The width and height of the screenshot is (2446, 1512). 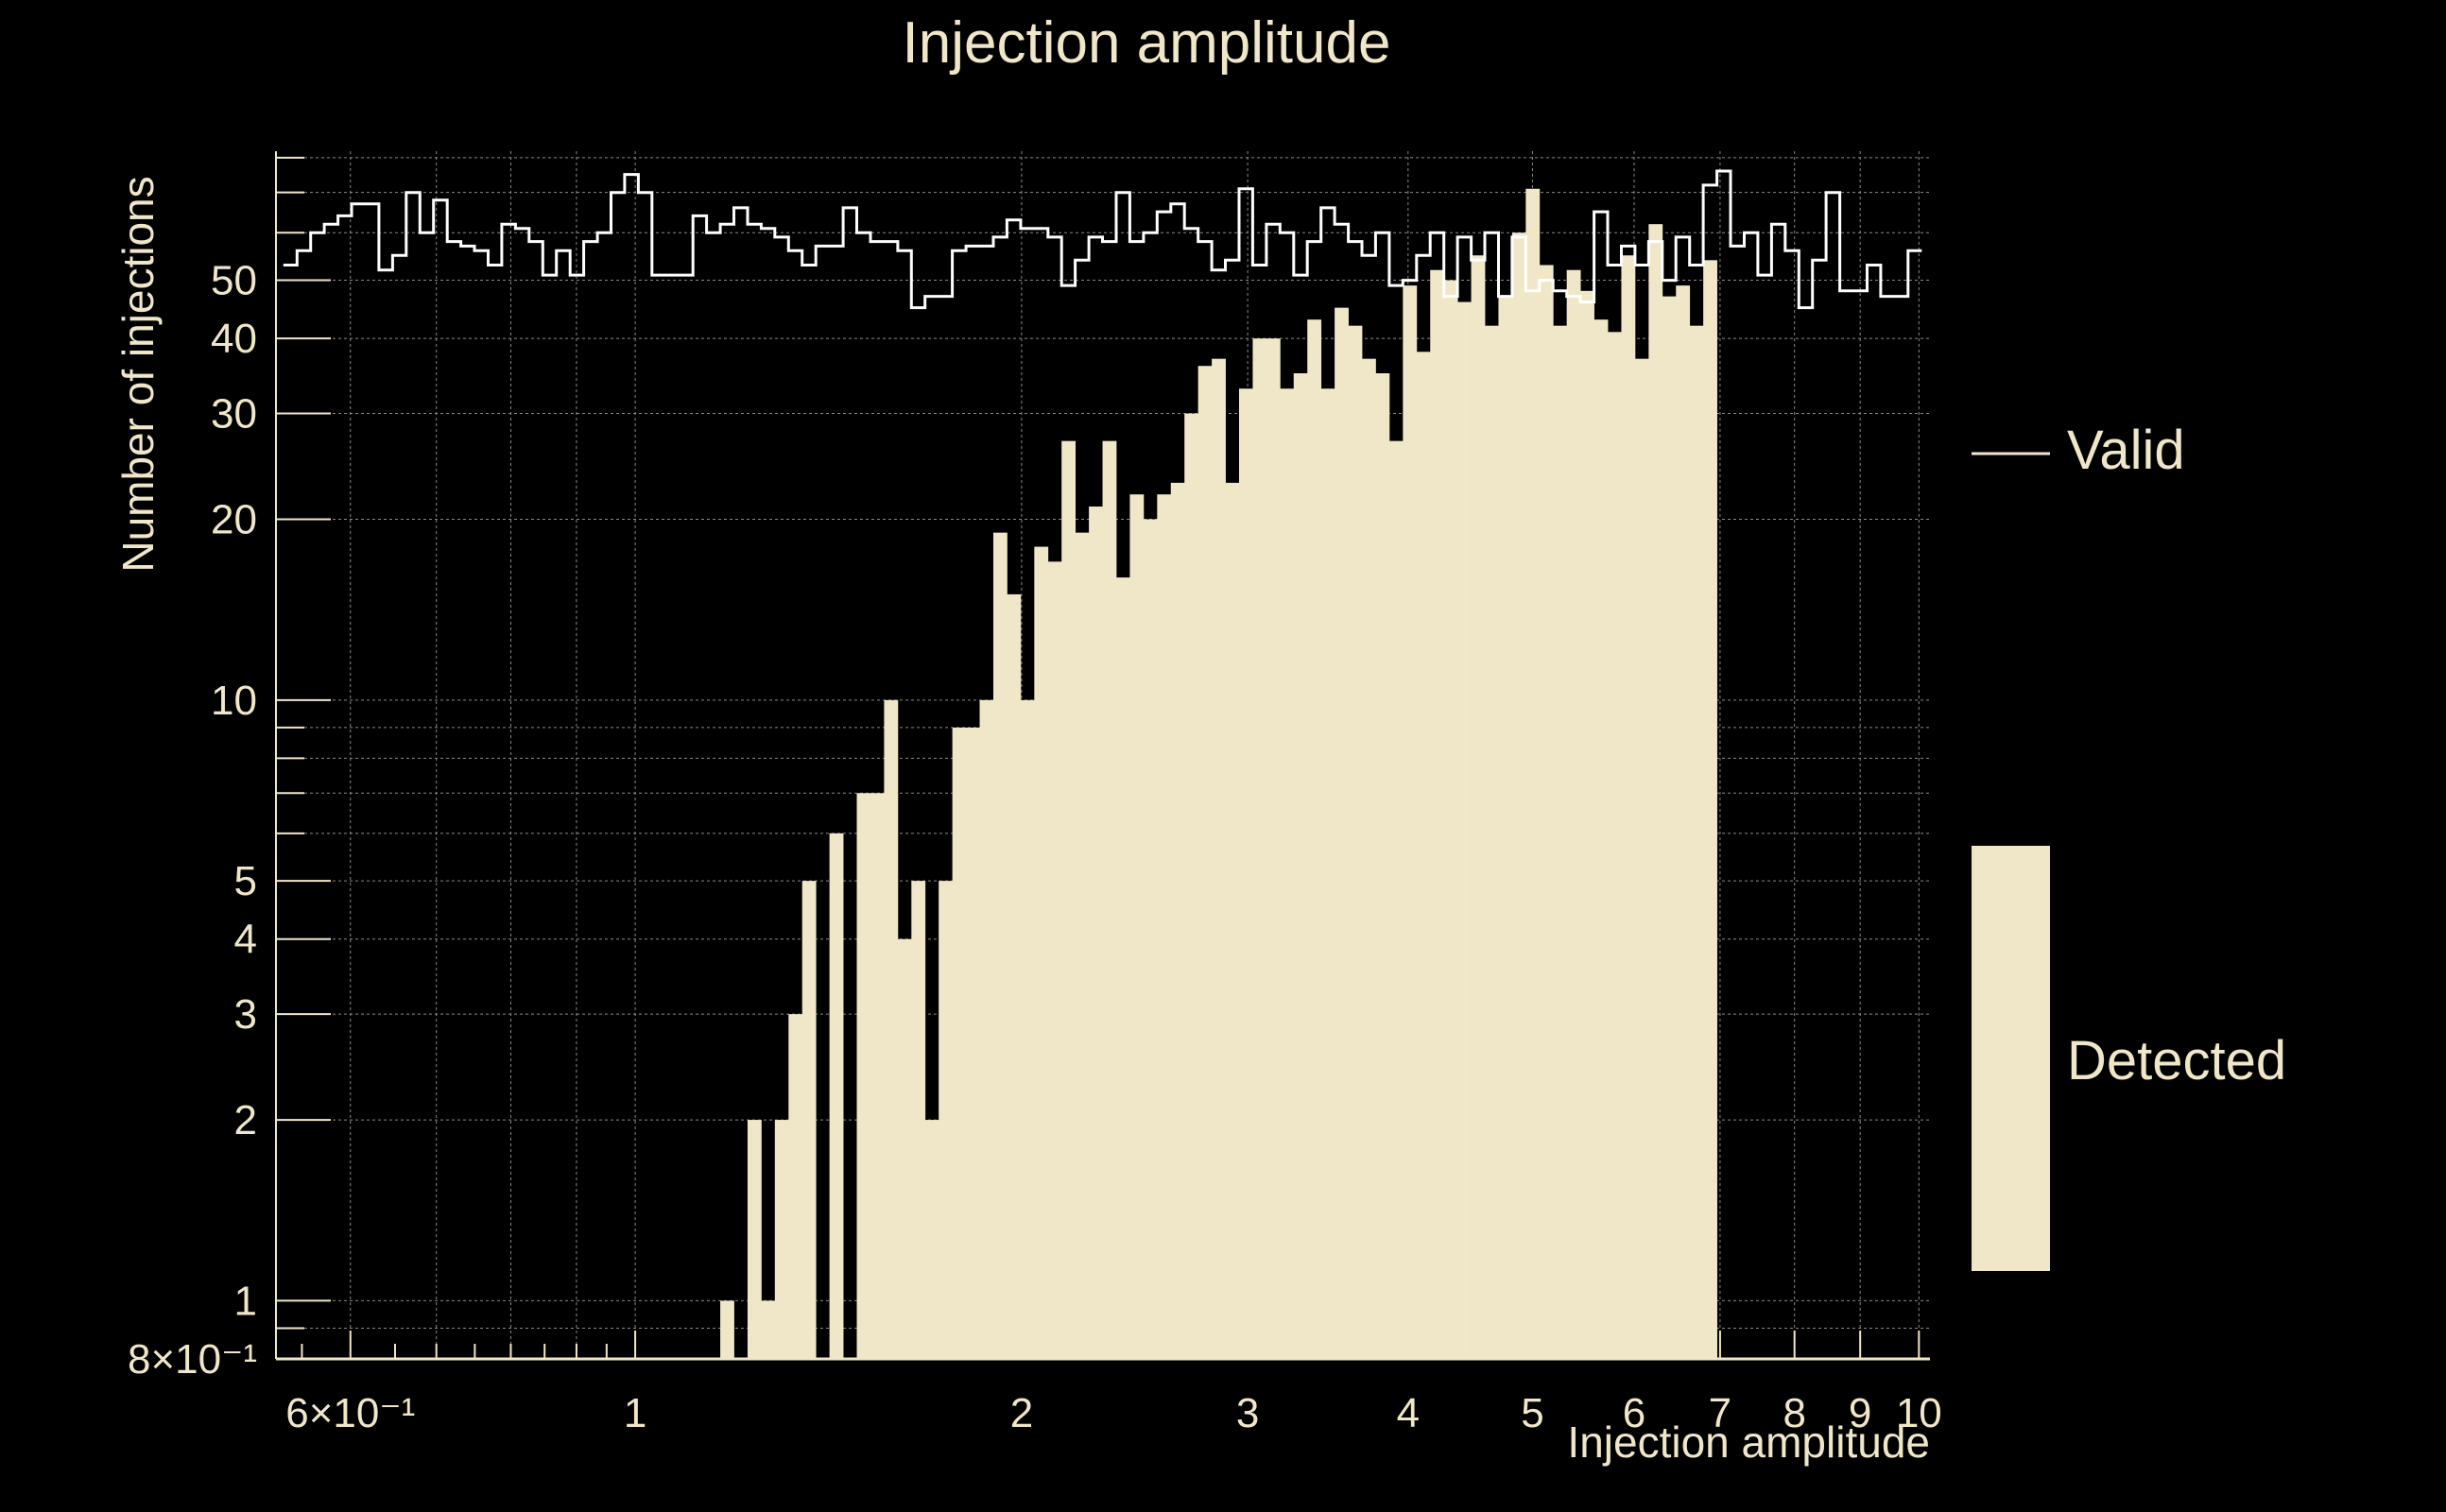 I want to click on x-tick-label: 1, so click(x=635, y=1413).